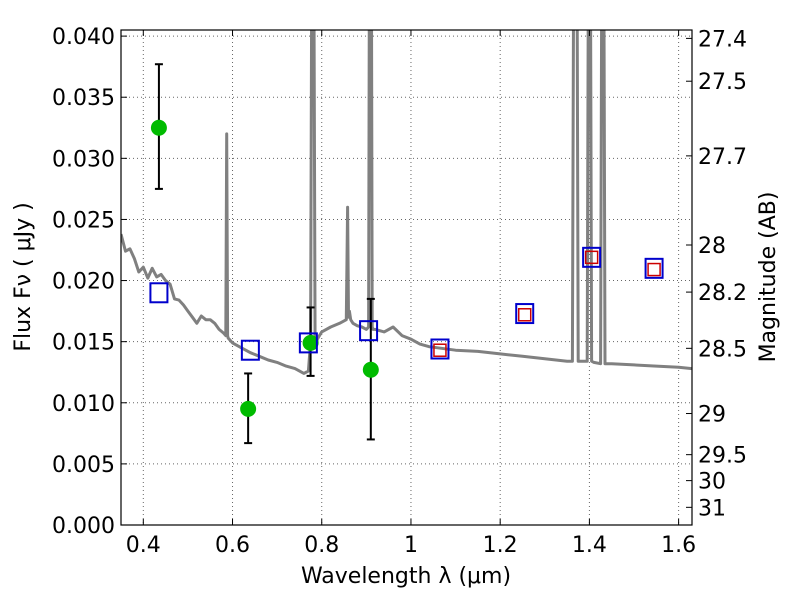  I want to click on y-tick-label: 0.005, so click(83, 465).